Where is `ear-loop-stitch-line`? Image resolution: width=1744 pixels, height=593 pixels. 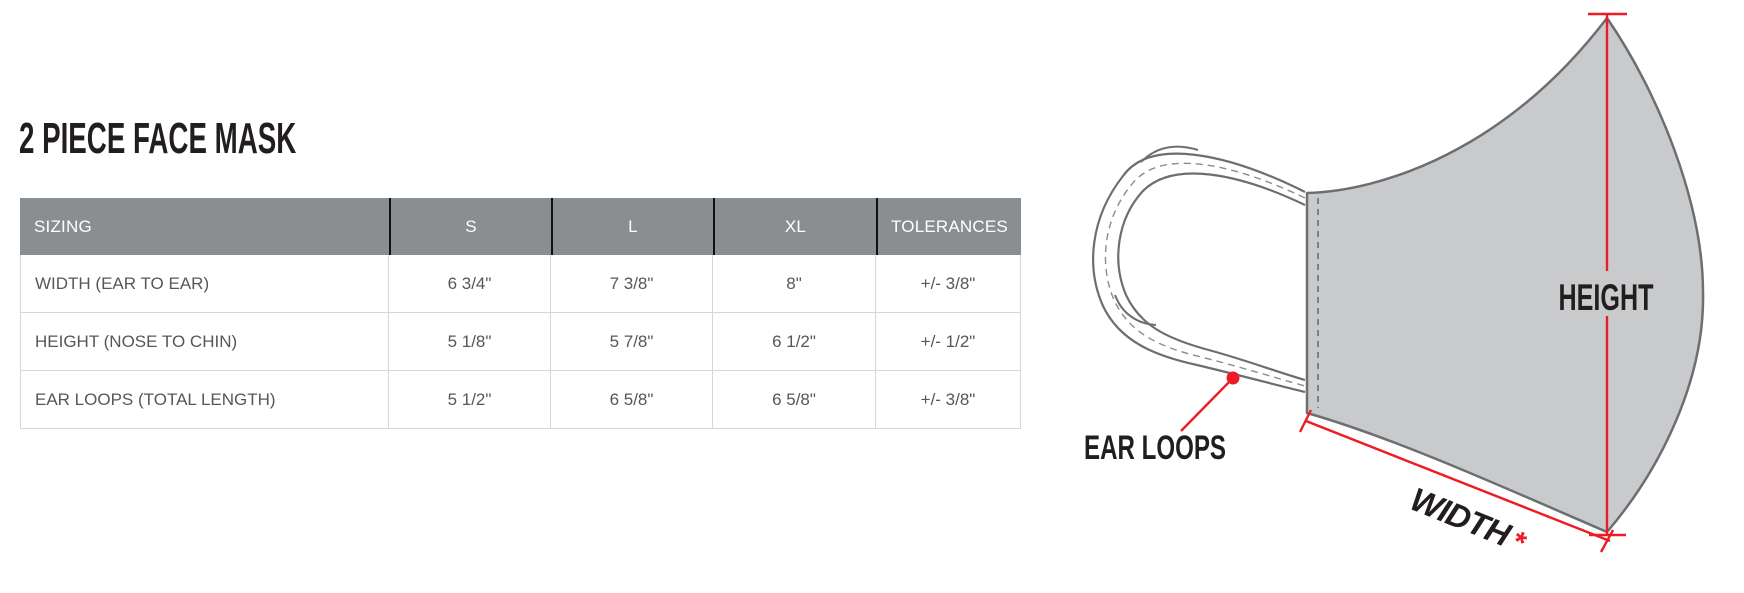
ear-loop-stitch-line is located at coordinates (1205, 274).